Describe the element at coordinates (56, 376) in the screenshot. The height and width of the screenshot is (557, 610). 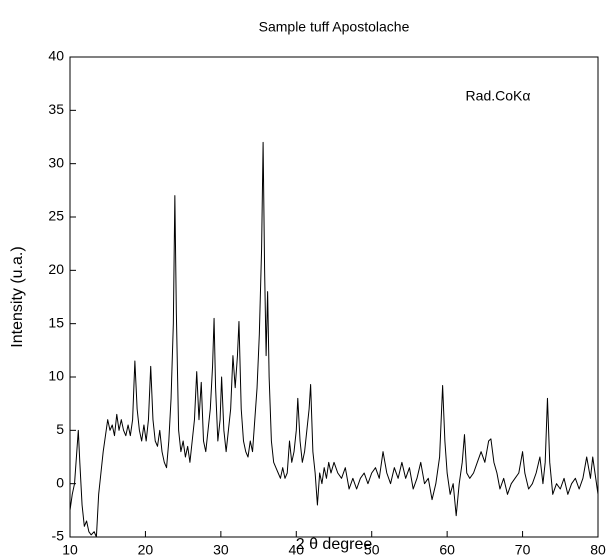
I see `y-tick-label: 10` at that location.